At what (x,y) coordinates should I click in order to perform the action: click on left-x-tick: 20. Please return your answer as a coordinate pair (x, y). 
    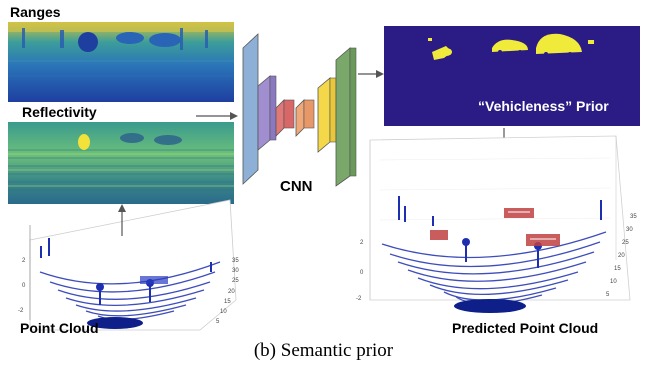
    Looking at the image, I should click on (231, 292).